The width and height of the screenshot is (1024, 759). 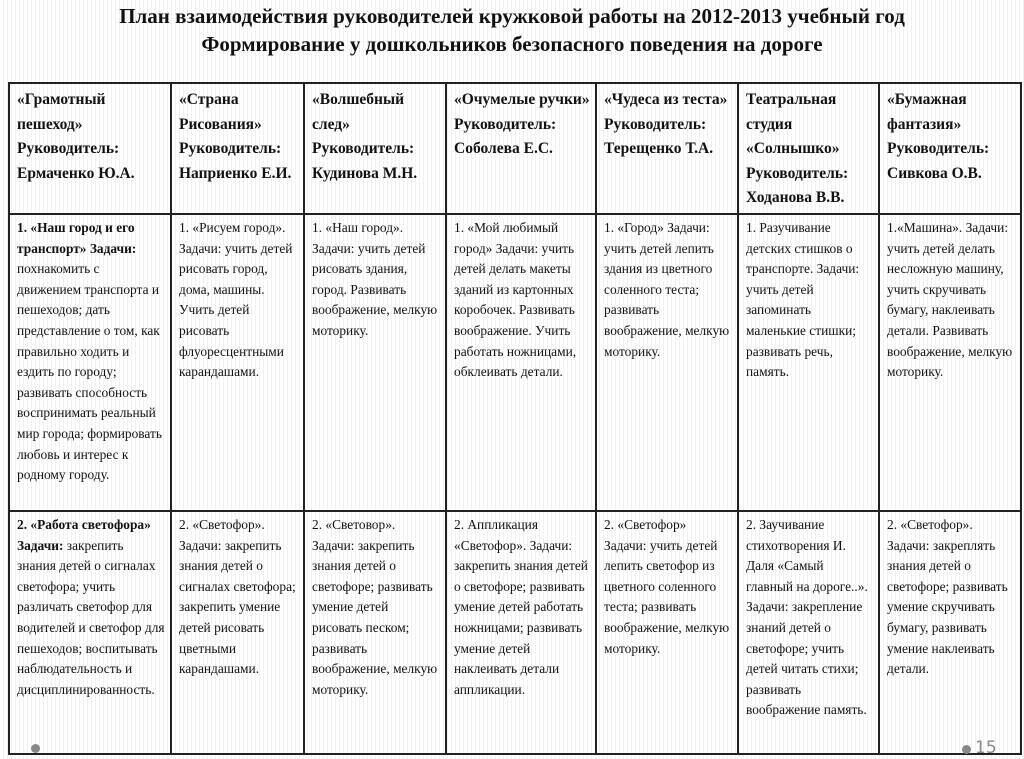 I want to click on page-number: 15, so click(x=986, y=748).